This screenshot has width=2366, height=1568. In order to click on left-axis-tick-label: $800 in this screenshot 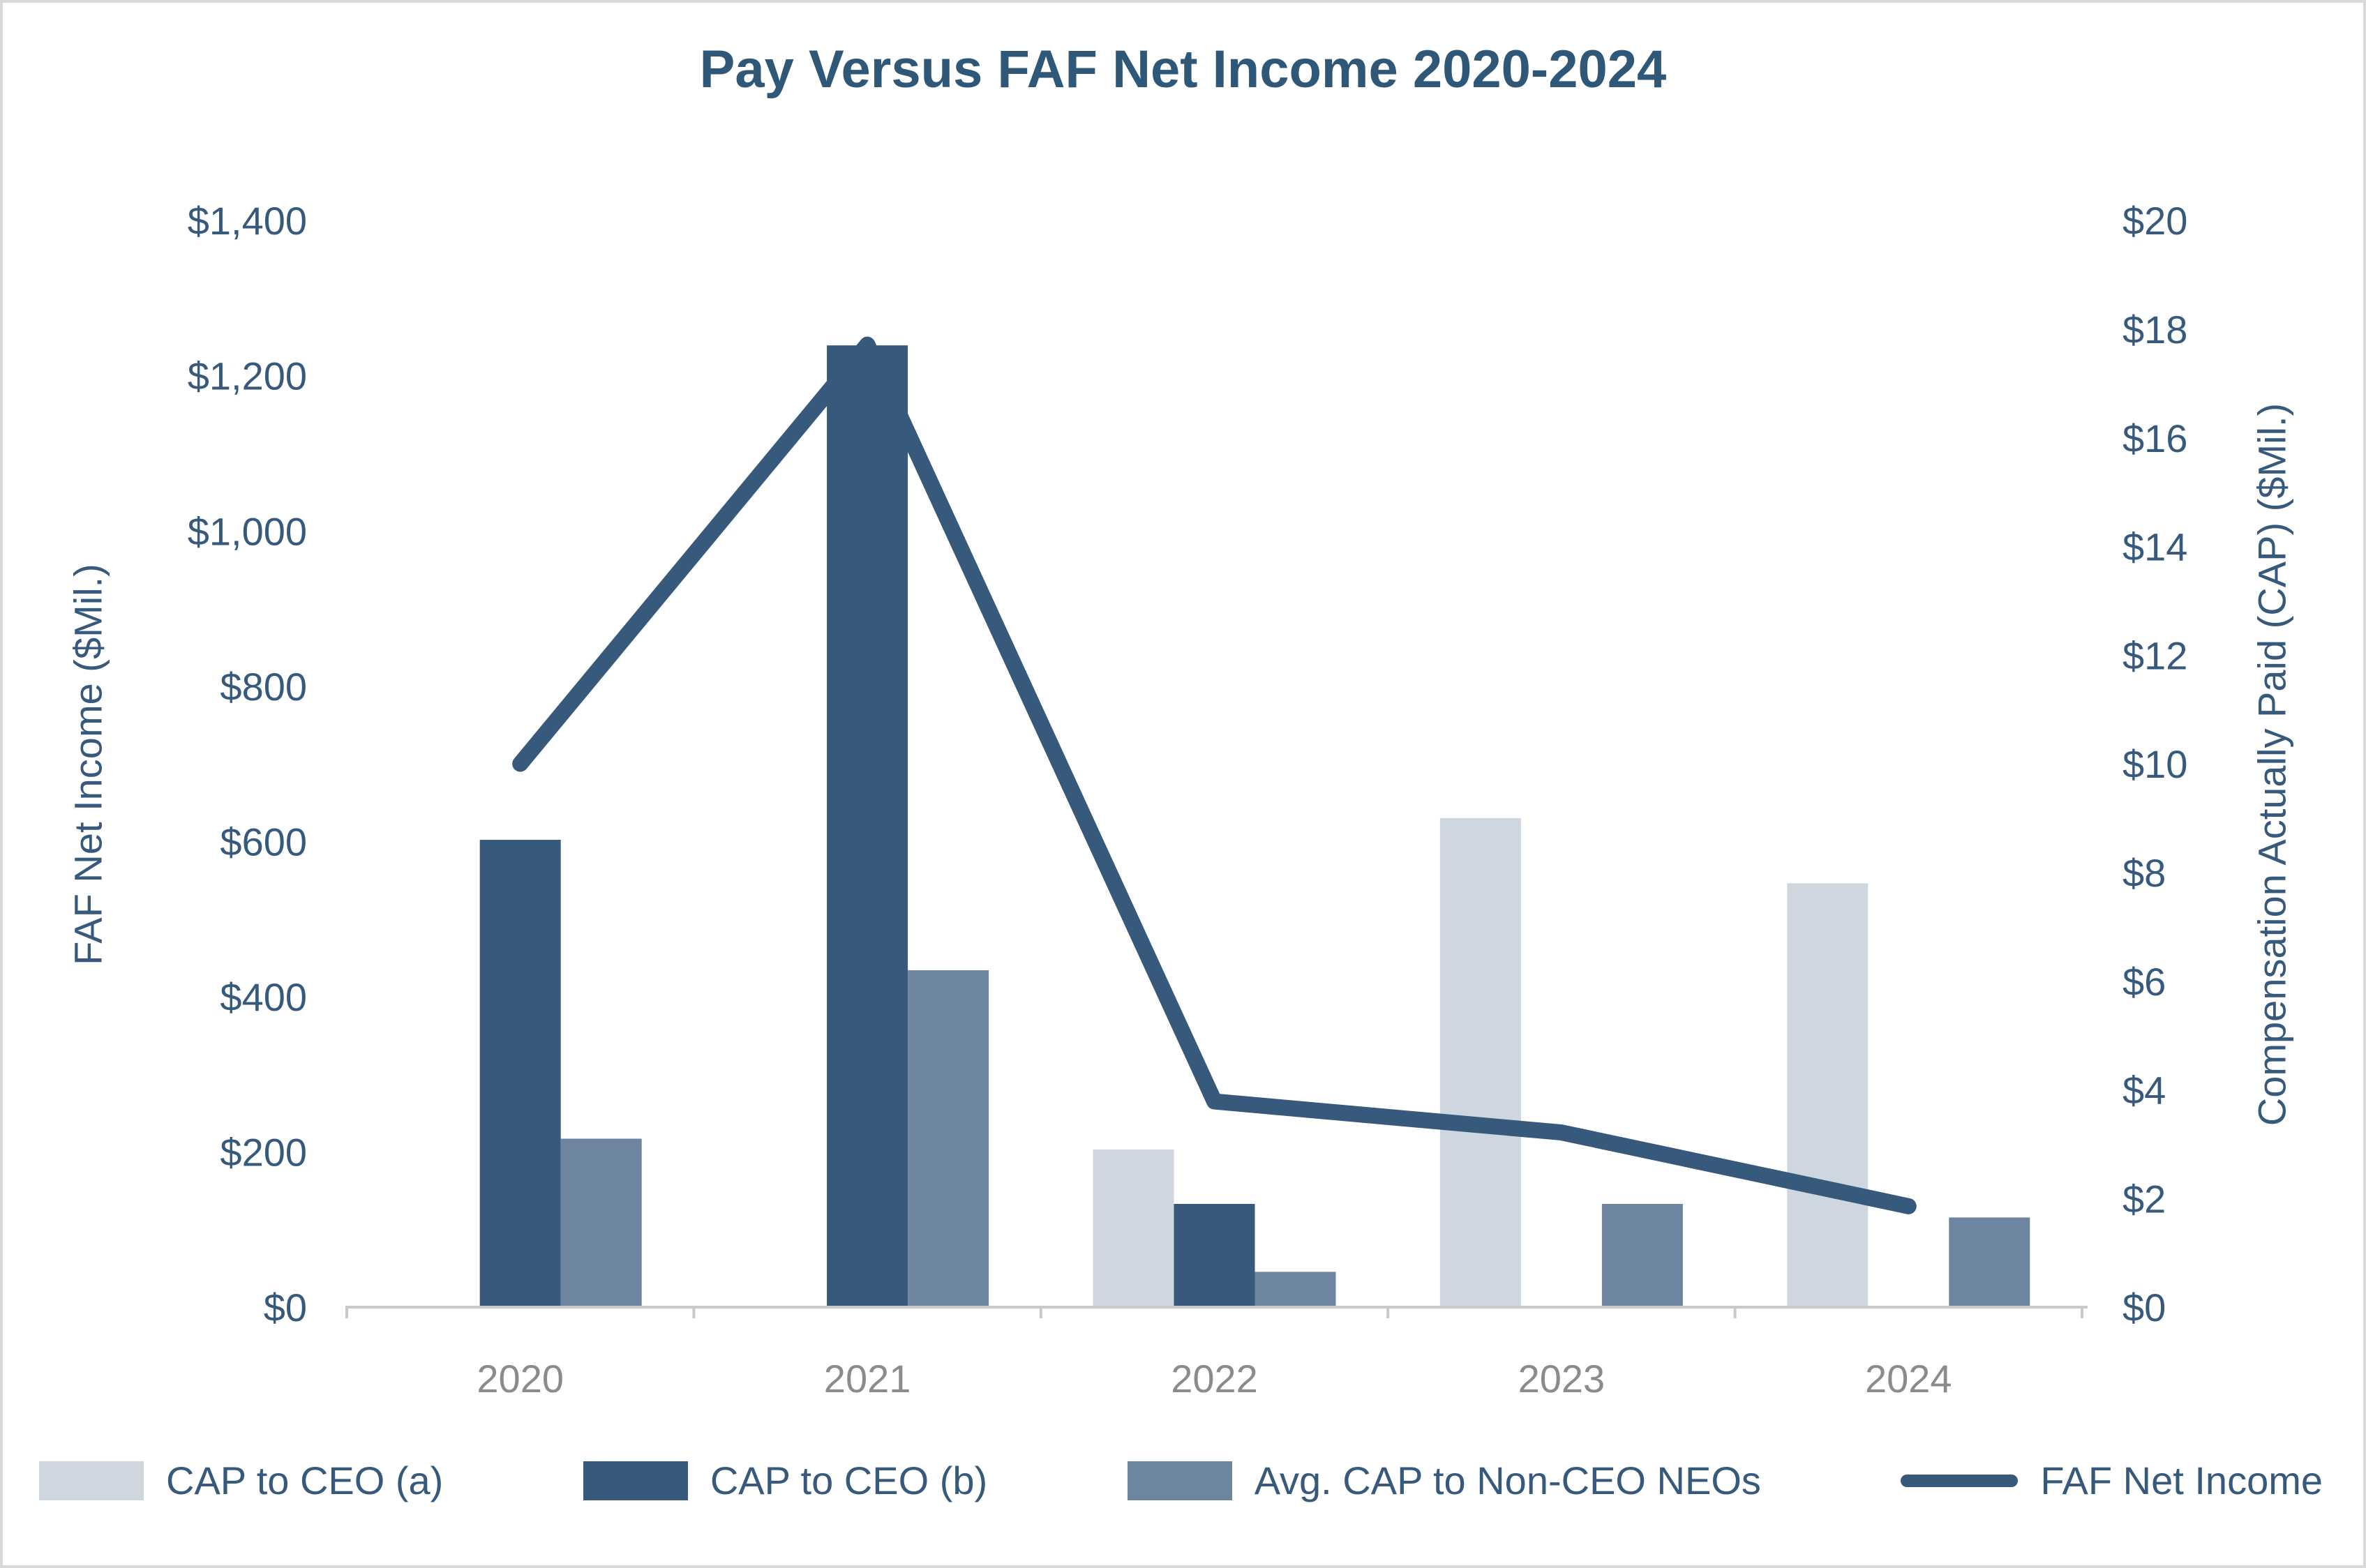, I will do `click(263, 687)`.